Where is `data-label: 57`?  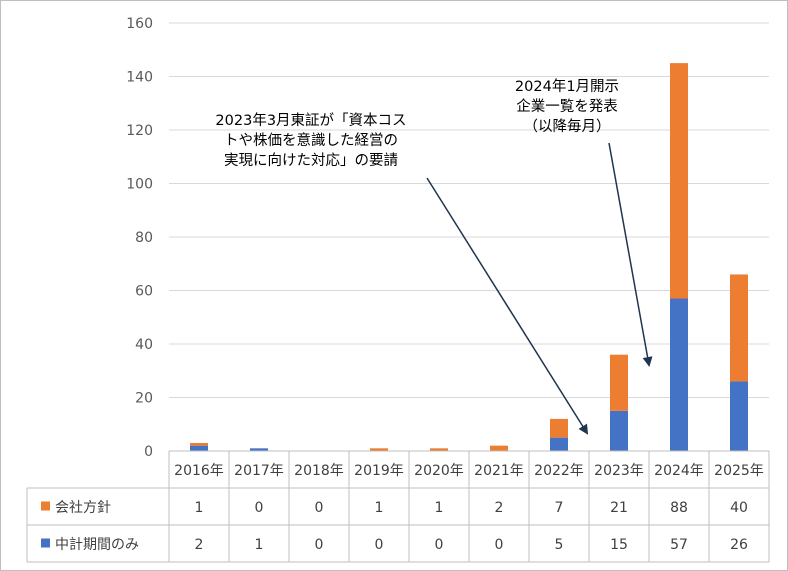
data-label: 57 is located at coordinates (679, 545).